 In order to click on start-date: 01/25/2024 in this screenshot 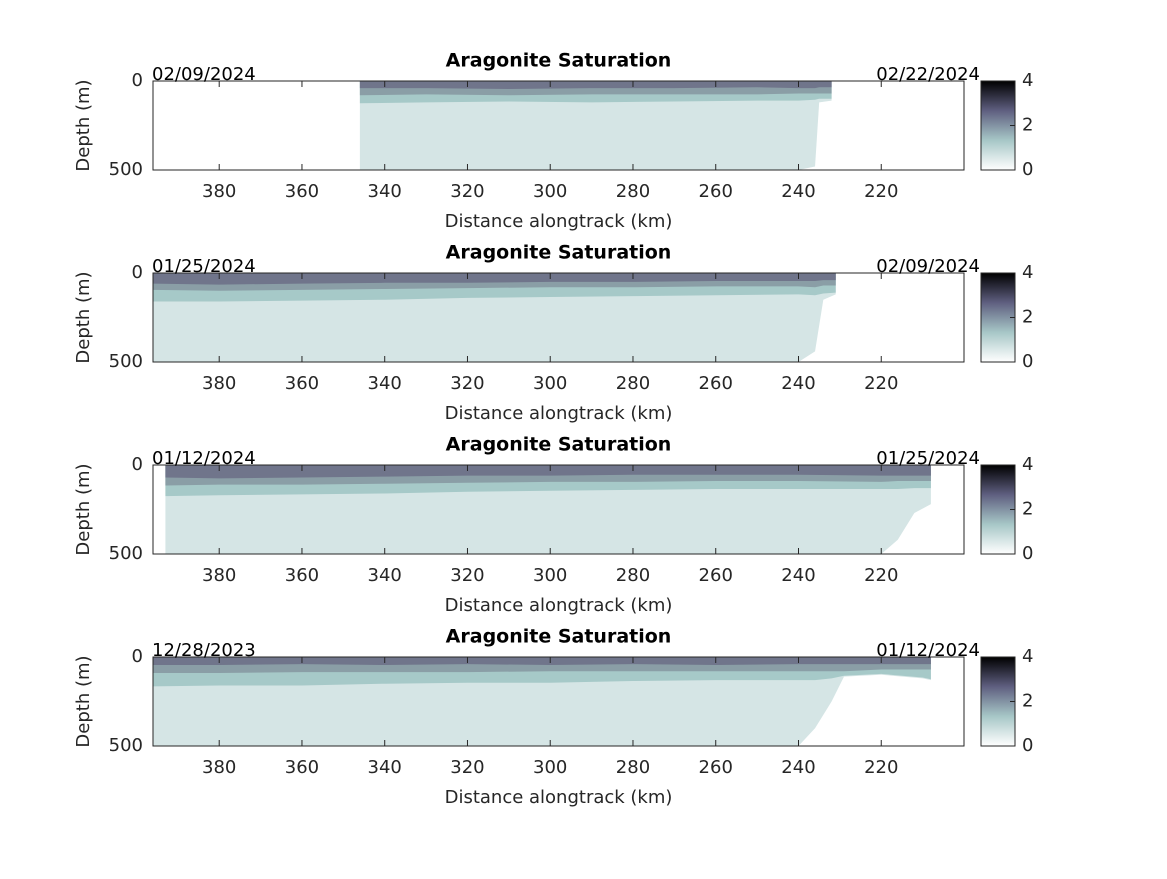, I will do `click(204, 266)`.